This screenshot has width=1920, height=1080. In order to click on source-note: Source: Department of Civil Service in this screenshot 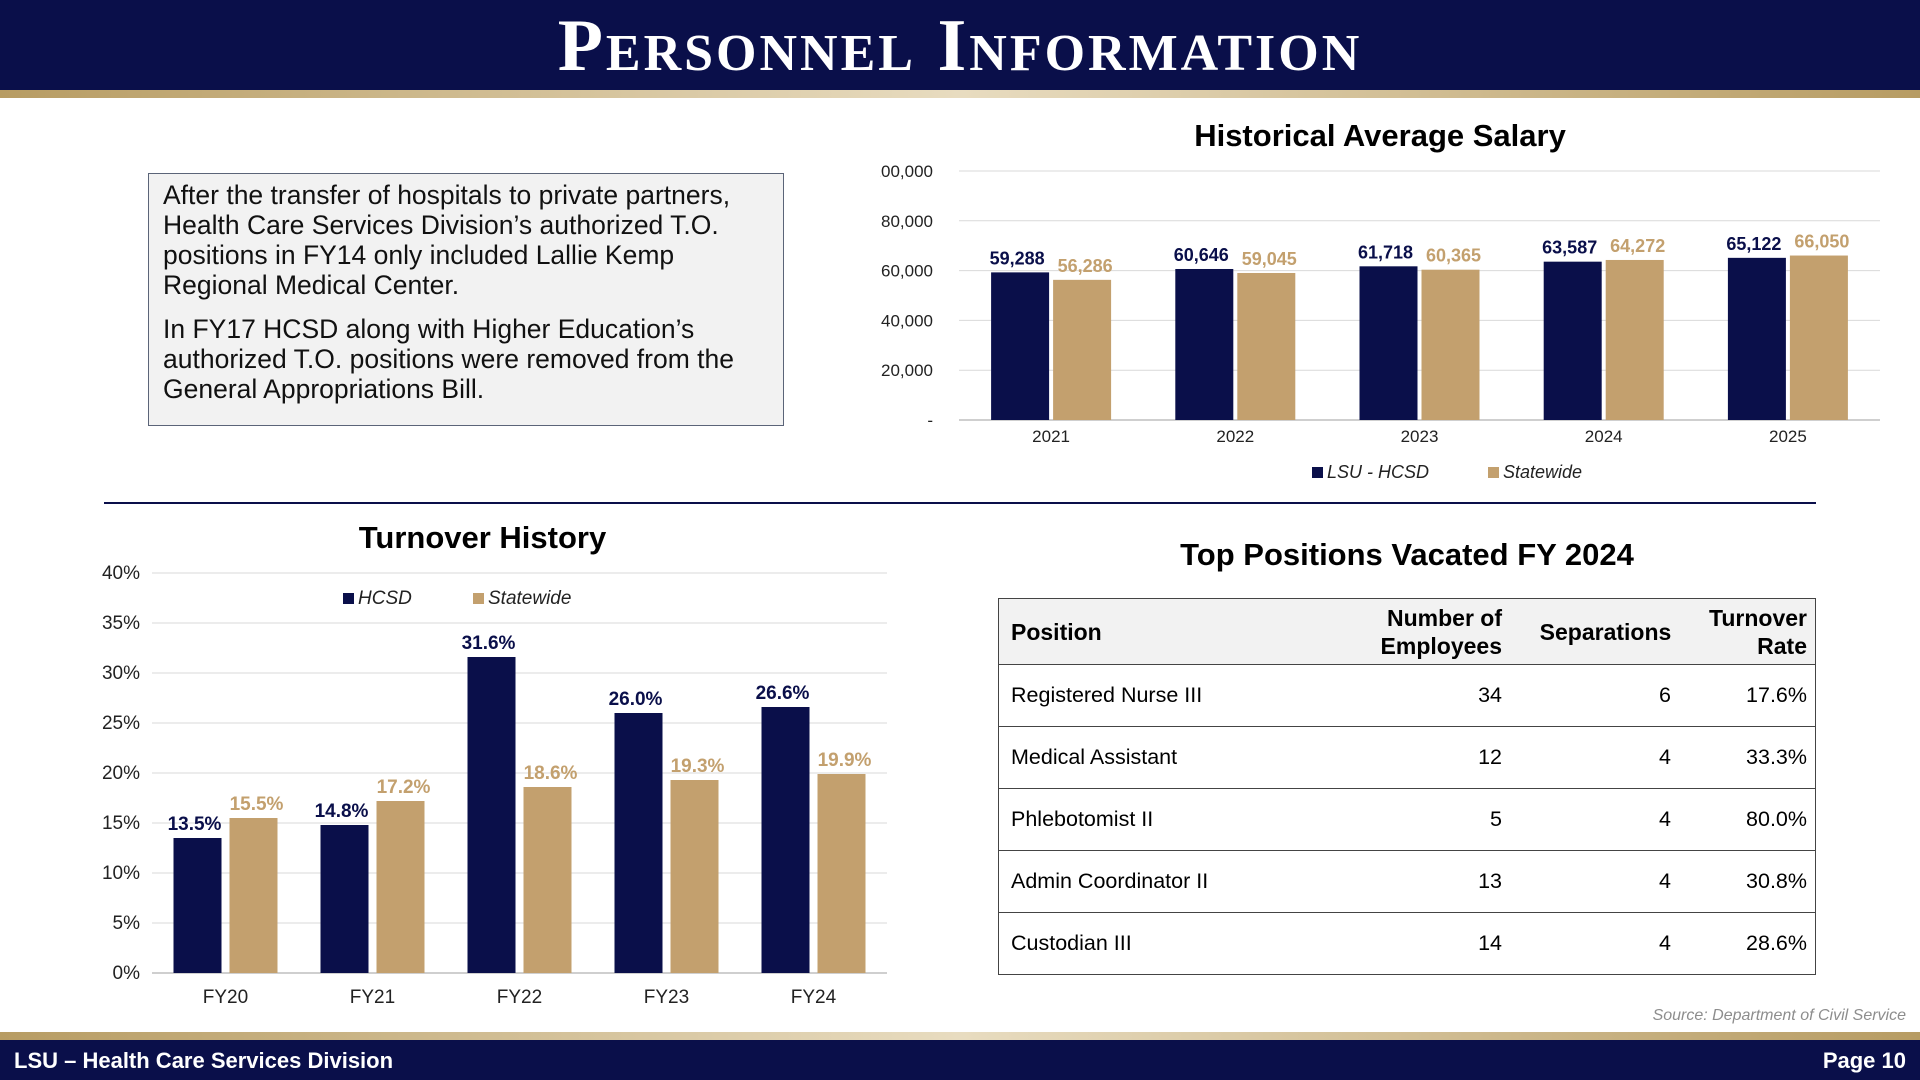, I will do `click(1779, 1015)`.